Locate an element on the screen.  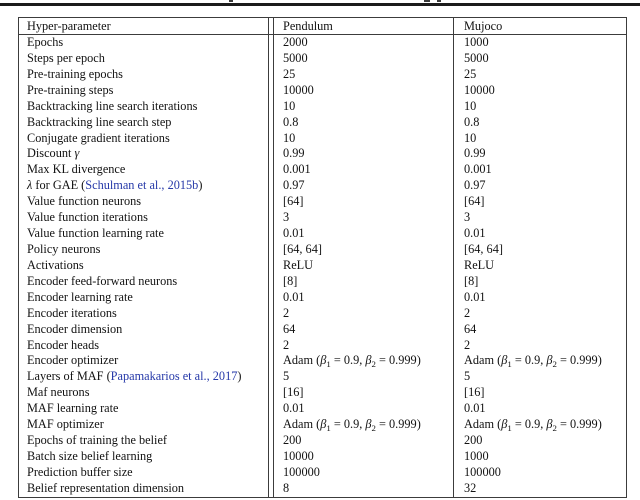
table-row: Value function neurons [64] [64] is located at coordinates (322, 202).